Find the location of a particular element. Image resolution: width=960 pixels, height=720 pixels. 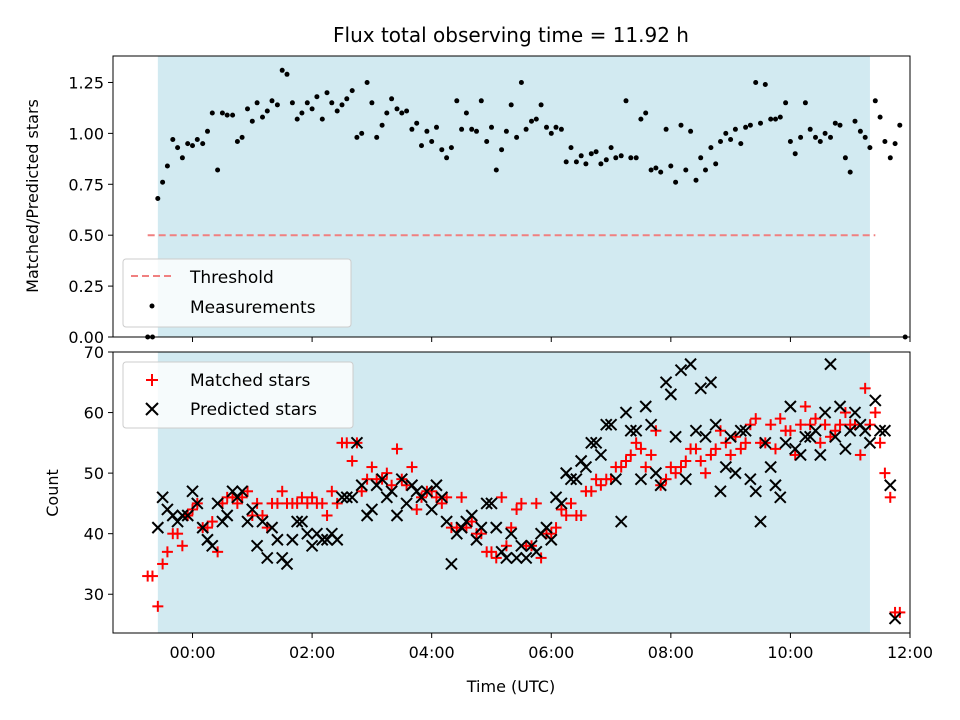

top-y-tick-label: 0.25 is located at coordinates (86, 286).